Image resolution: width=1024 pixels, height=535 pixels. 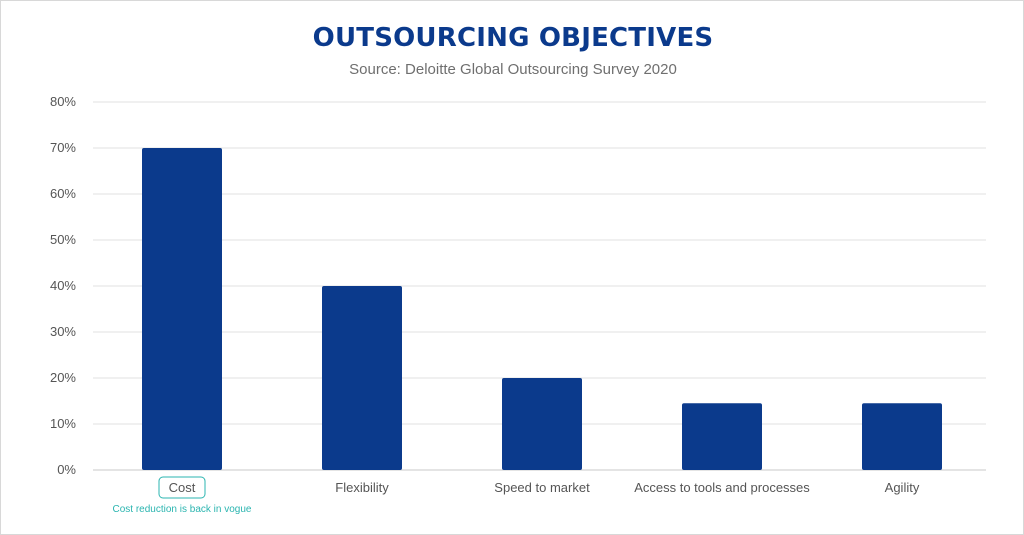 What do you see at coordinates (542, 487) in the screenshot?
I see `x-tick-label: Speed to market` at bounding box center [542, 487].